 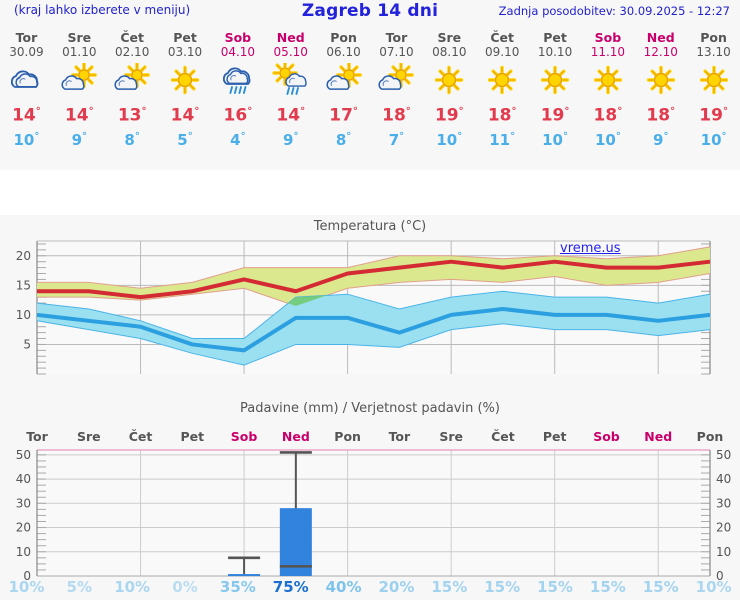 What do you see at coordinates (343, 115) in the screenshot?
I see `temperature-max: 17°` at bounding box center [343, 115].